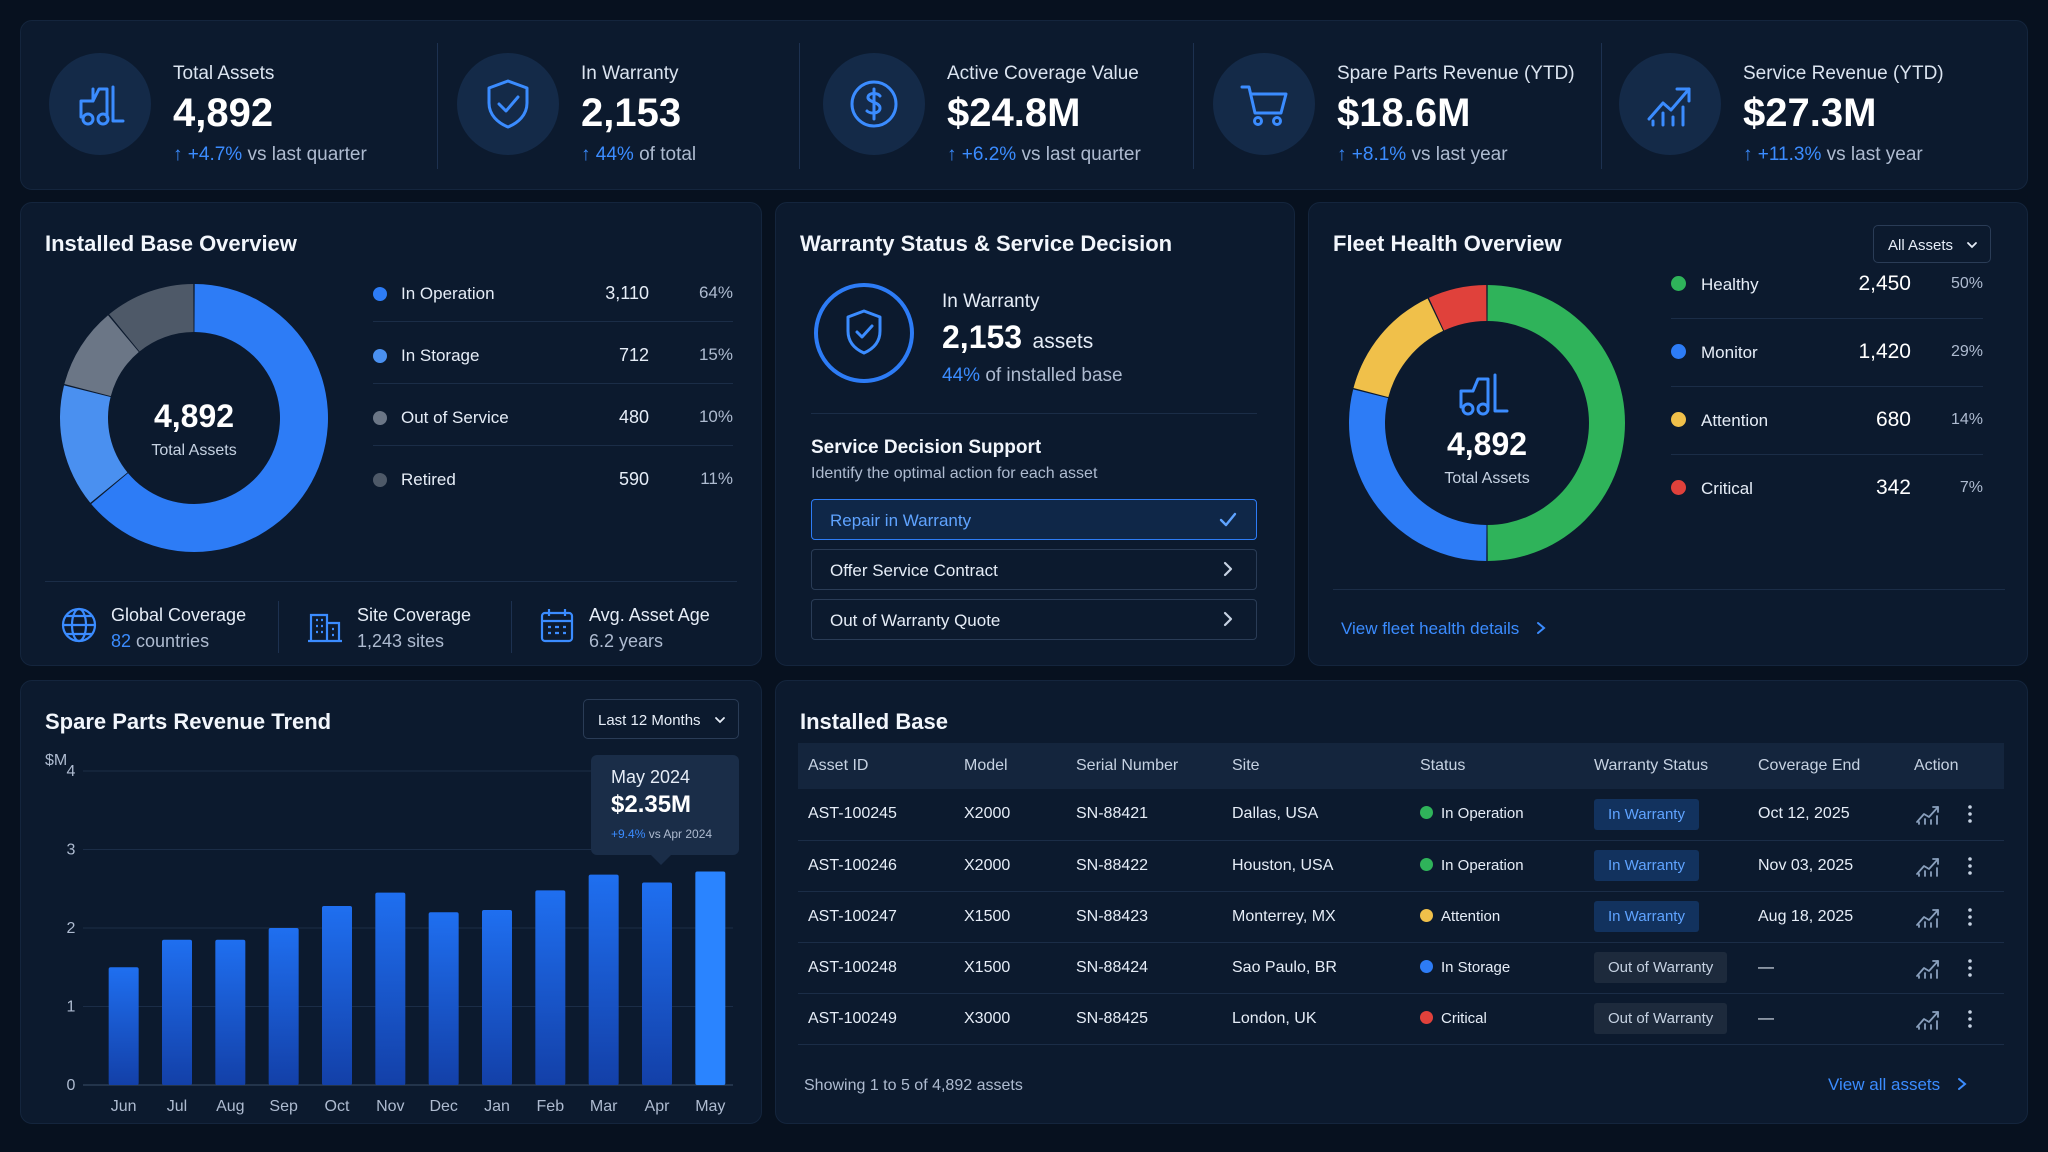 This screenshot has width=2048, height=1152. What do you see at coordinates (657, 983) in the screenshot?
I see `bar-apr` at bounding box center [657, 983].